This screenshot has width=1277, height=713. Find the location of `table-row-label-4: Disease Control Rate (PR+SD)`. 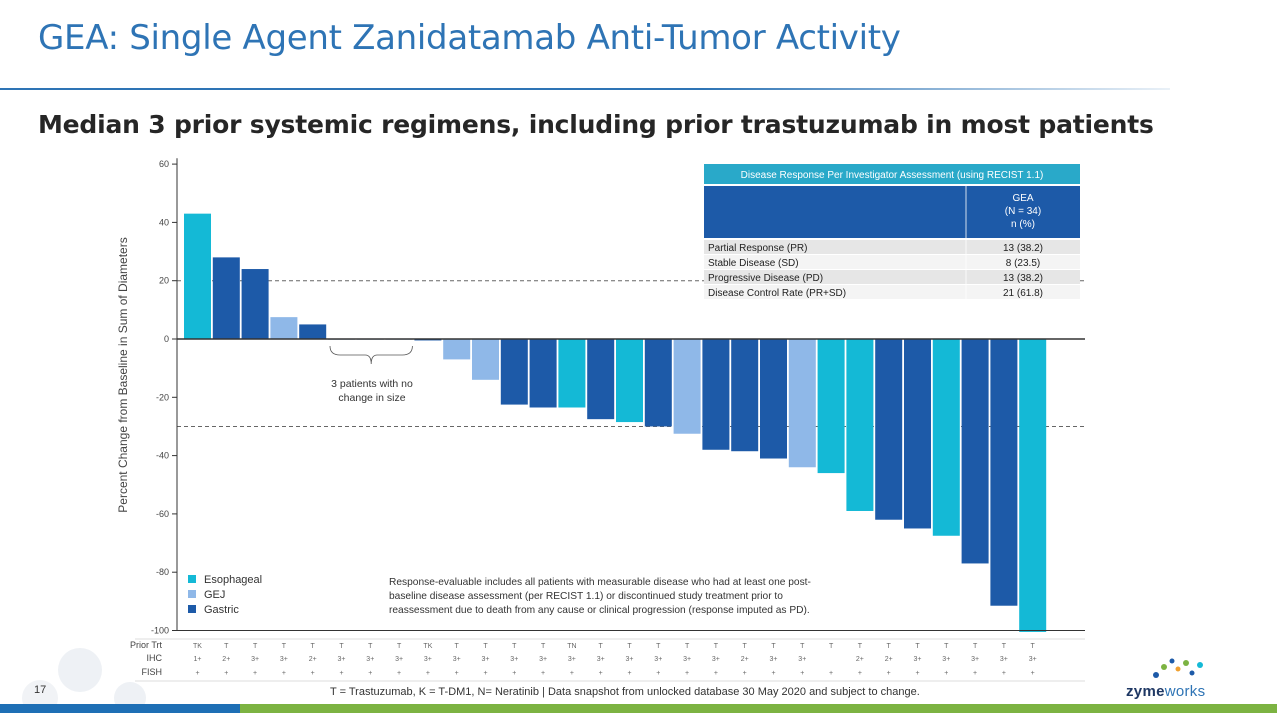

table-row-label-4: Disease Control Rate (PR+SD) is located at coordinates (777, 293).